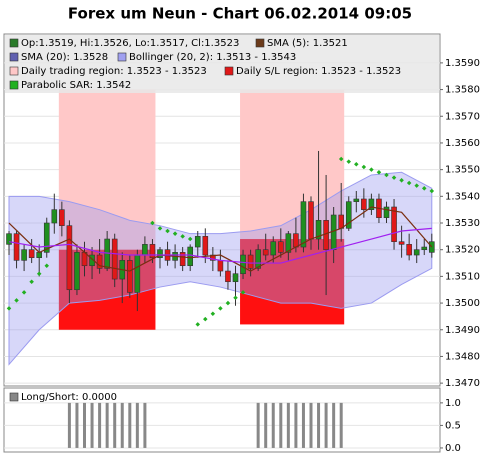 This screenshot has width=480, height=461. I want to click on y-tick-label: 1.3540, so click(462, 196).